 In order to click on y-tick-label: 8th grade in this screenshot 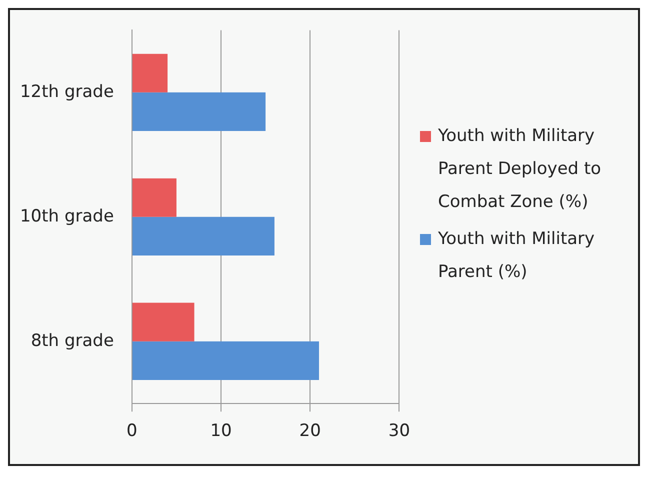, I will do `click(72, 340)`.